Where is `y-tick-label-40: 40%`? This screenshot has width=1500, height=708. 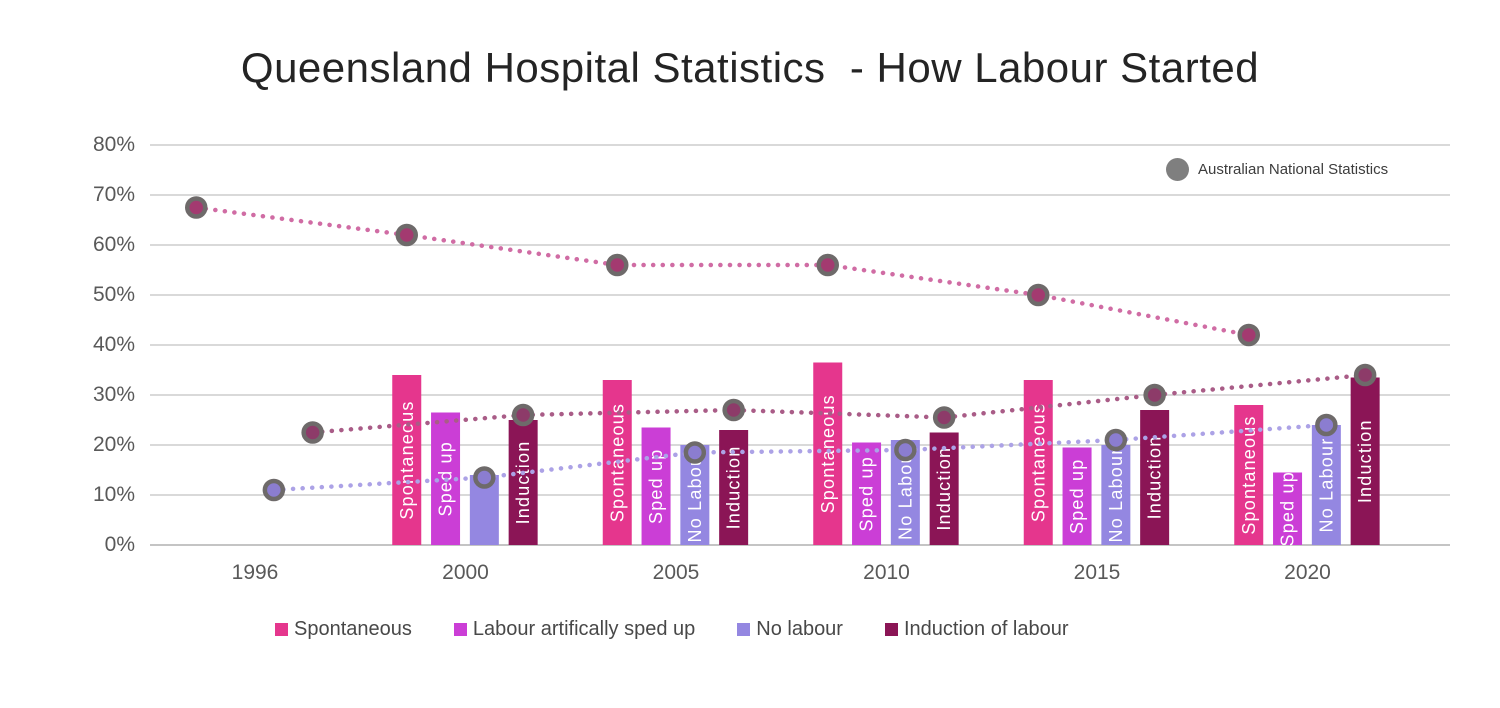 y-tick-label-40: 40% is located at coordinates (113, 344).